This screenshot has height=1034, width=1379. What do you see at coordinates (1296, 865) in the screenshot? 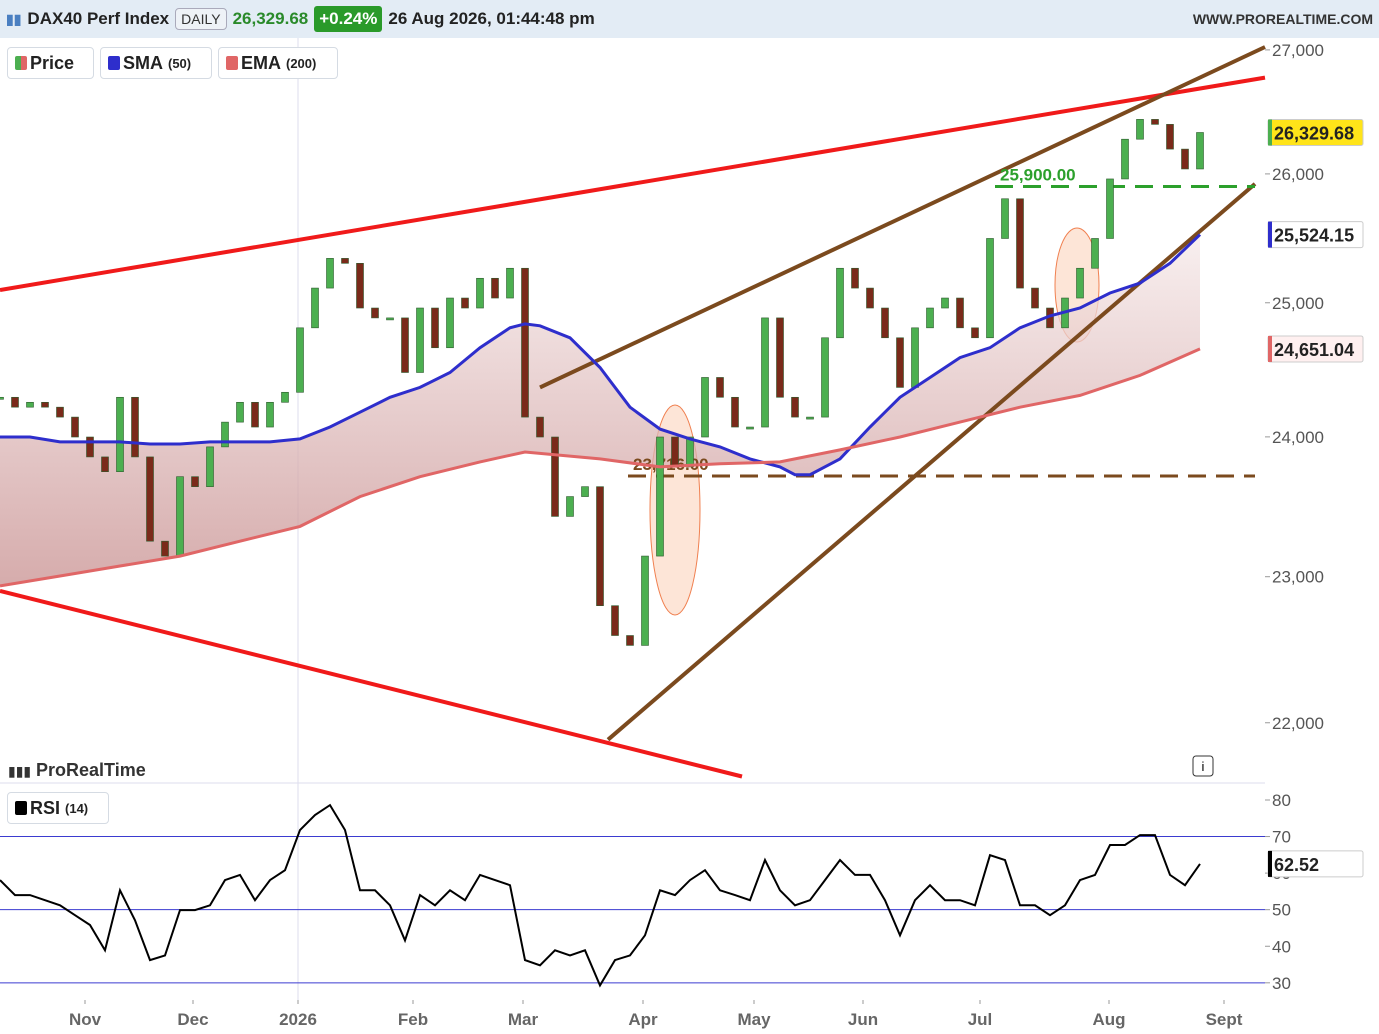
I see `last-value-label: 62.52` at bounding box center [1296, 865].